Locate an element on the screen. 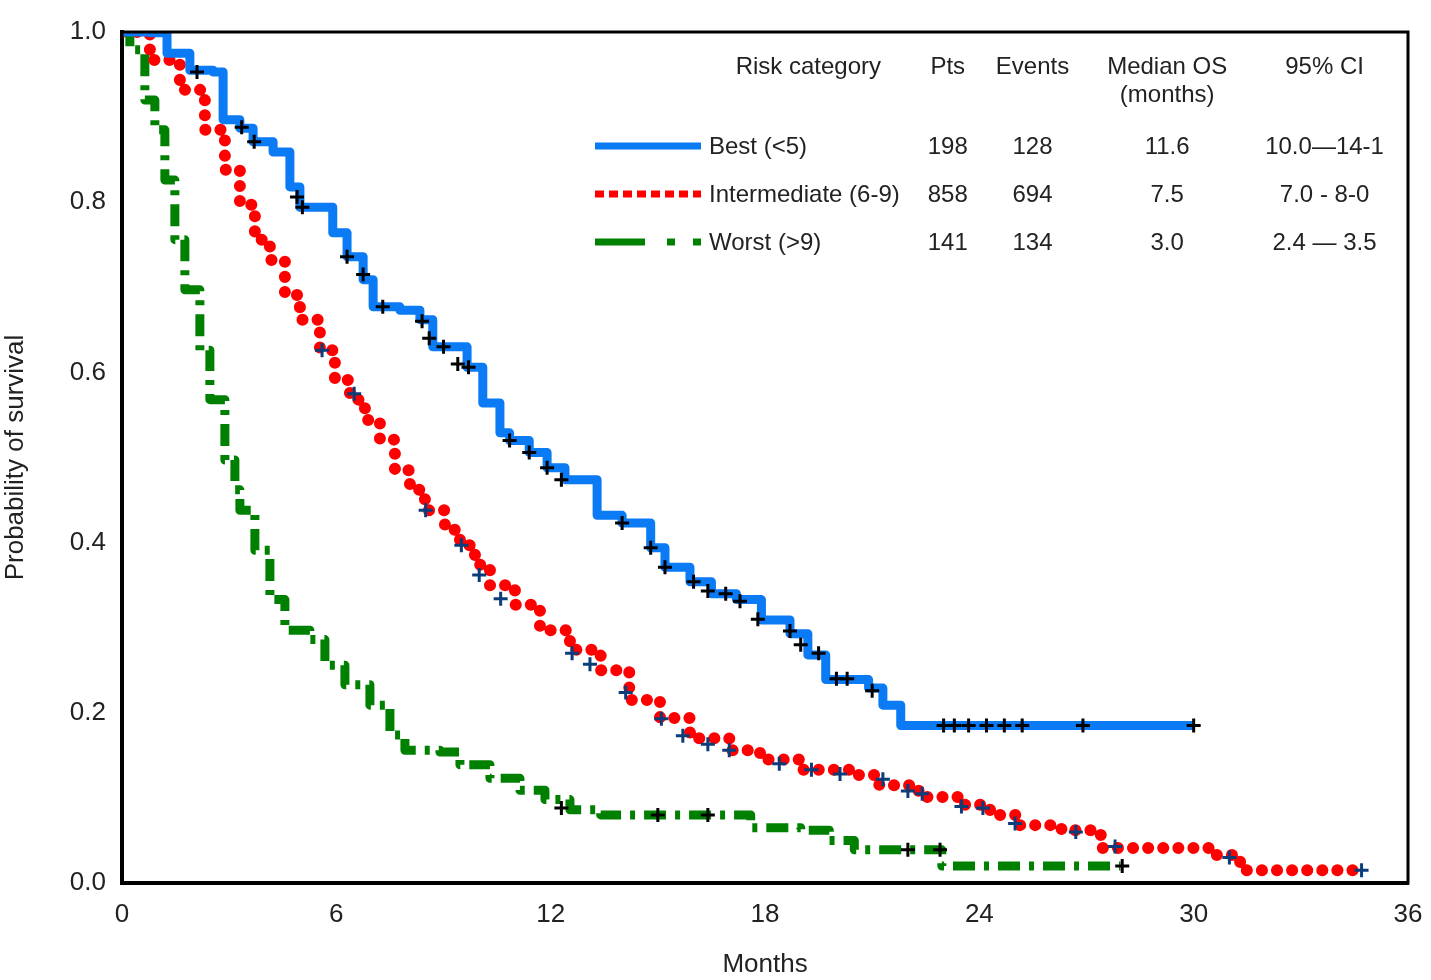  x-tick-label: 18 is located at coordinates (765, 912).